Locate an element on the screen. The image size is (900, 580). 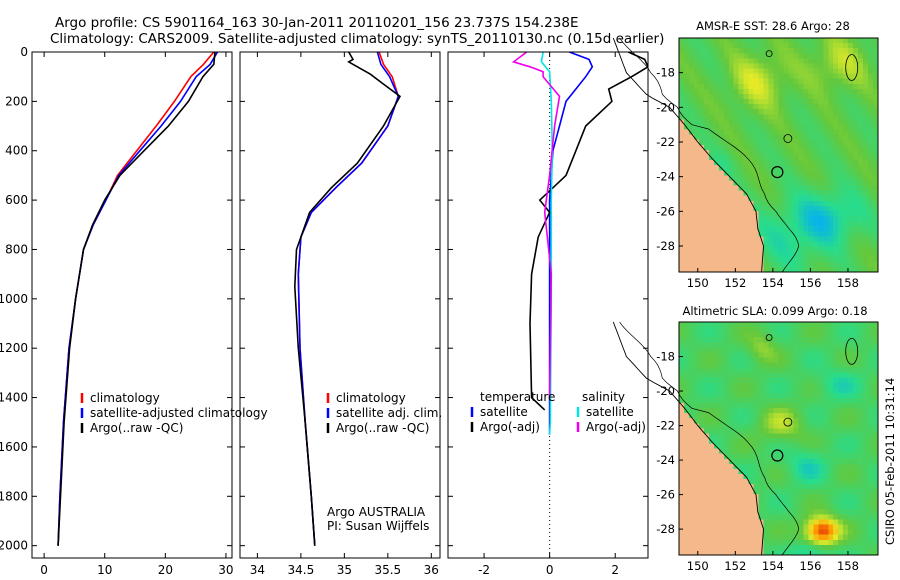
reef-contour is located at coordinates (788, 422).